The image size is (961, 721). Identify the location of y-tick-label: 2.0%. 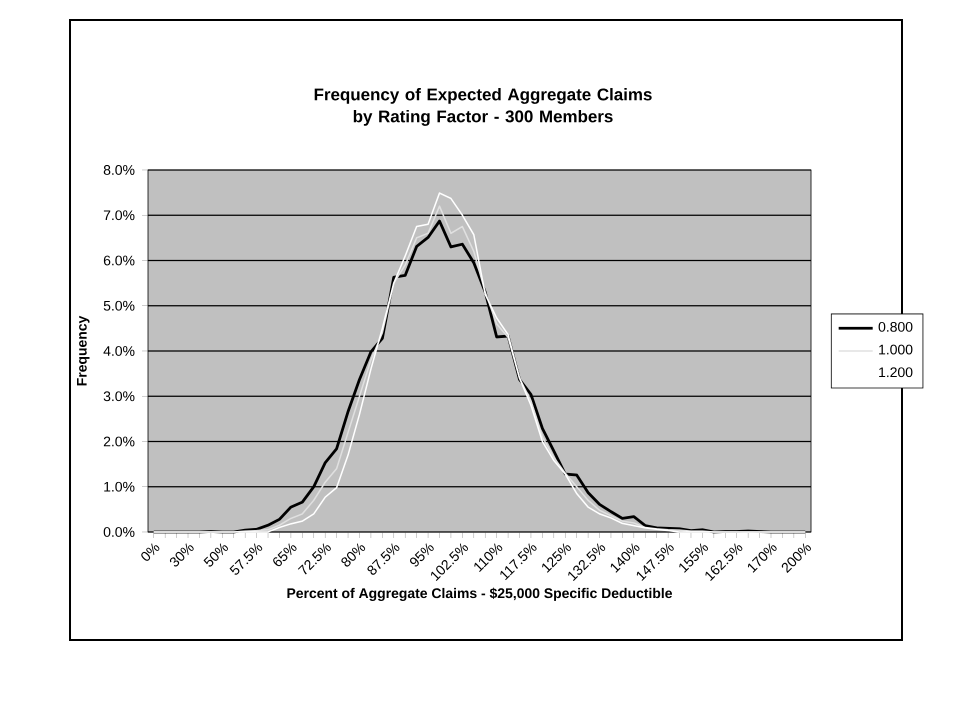
(119, 441).